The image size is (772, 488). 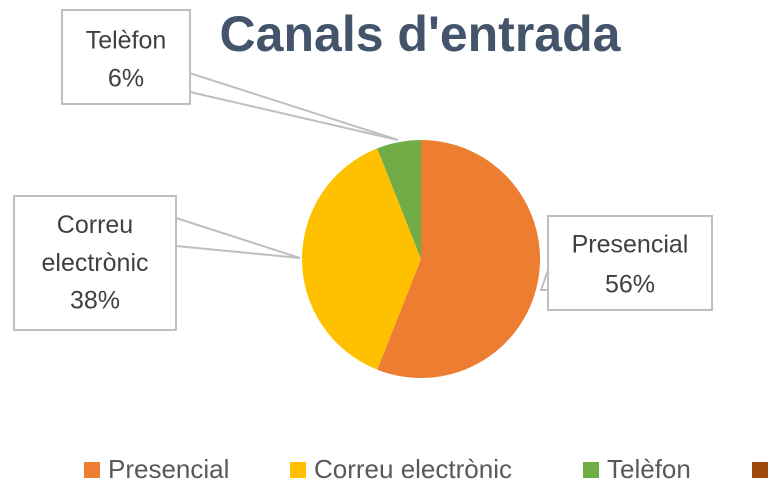 I want to click on chart-title: Canals d'entrada, so click(x=421, y=34).